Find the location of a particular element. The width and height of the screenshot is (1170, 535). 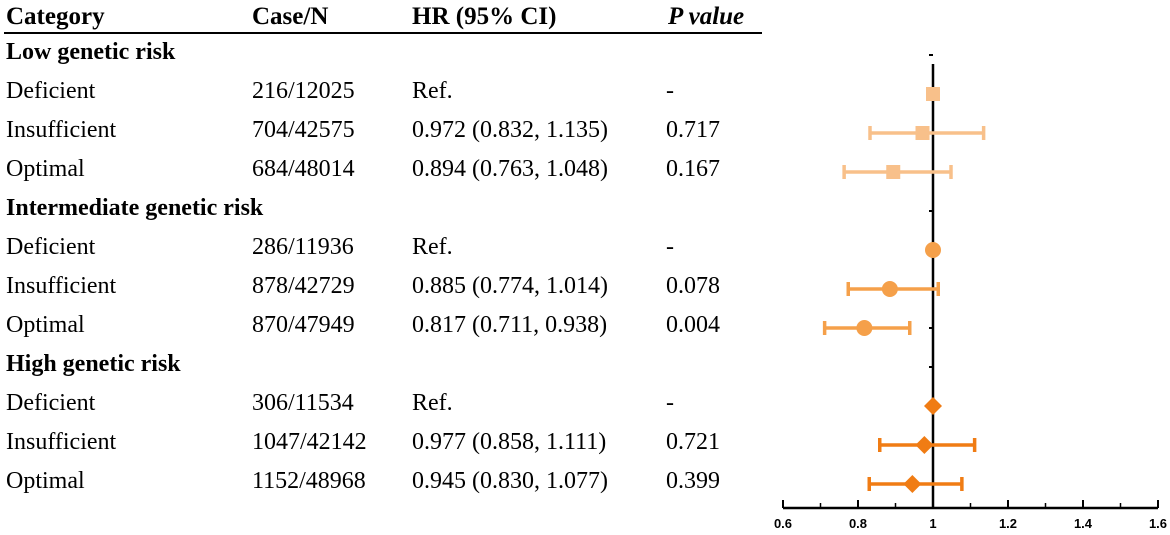

row-case-n: 1047/42142 is located at coordinates (309, 442).